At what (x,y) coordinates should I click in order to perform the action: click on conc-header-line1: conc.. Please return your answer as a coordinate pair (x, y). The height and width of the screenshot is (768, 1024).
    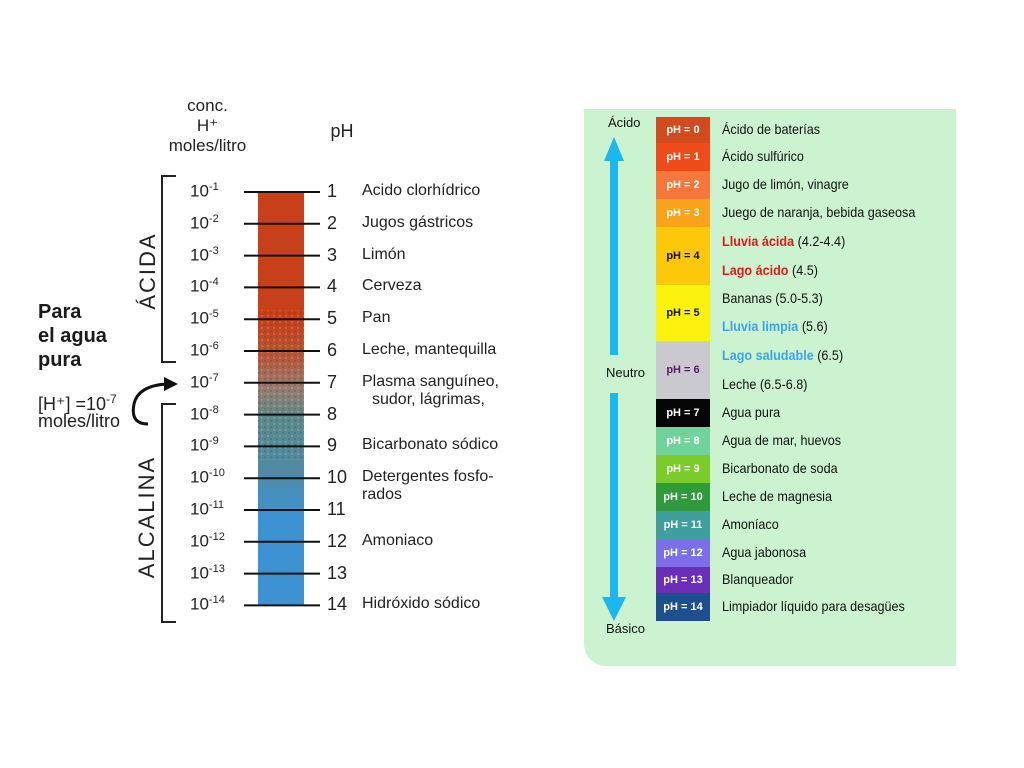
    Looking at the image, I should click on (207, 105).